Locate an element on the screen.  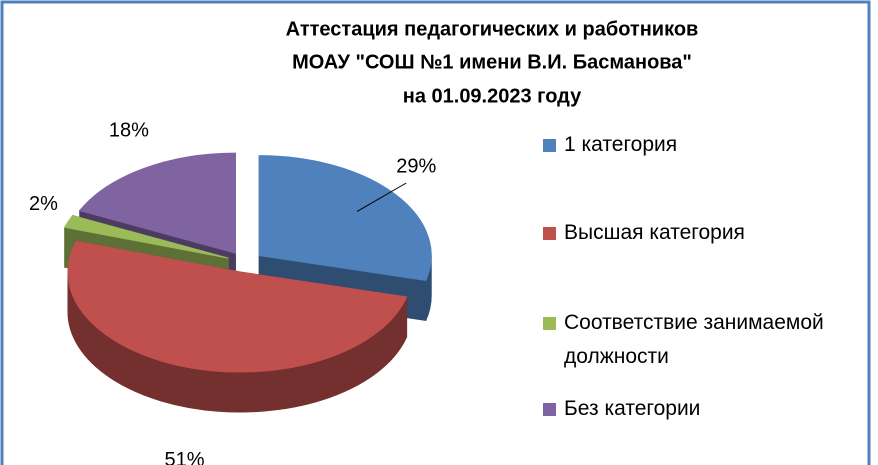
legend-label: 1 категория is located at coordinates (621, 144).